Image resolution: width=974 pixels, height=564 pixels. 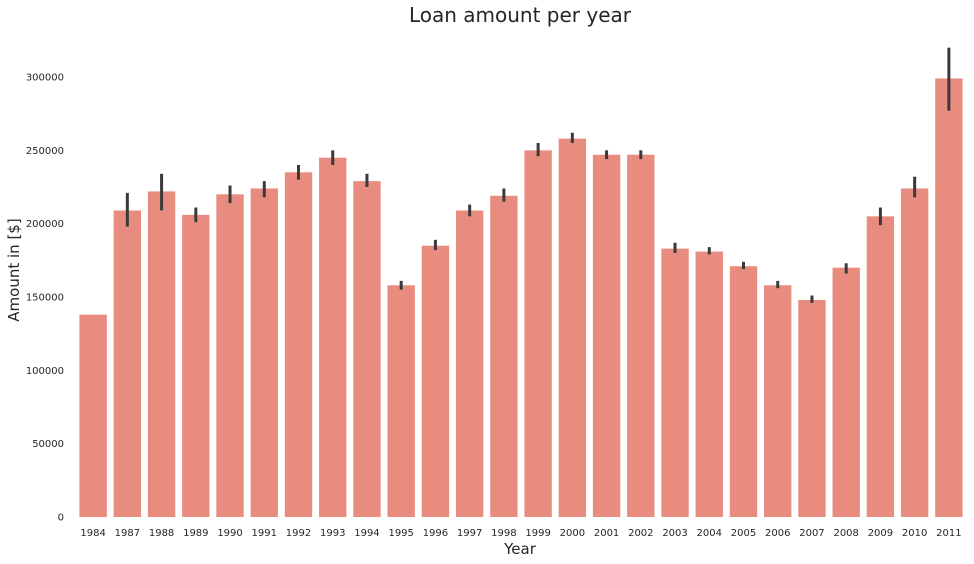 What do you see at coordinates (230, 355) in the screenshot?
I see `bar-1990` at bounding box center [230, 355].